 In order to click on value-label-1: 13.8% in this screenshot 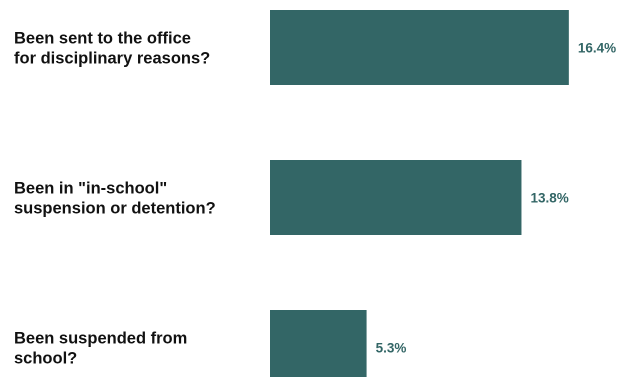, I will do `click(549, 198)`.